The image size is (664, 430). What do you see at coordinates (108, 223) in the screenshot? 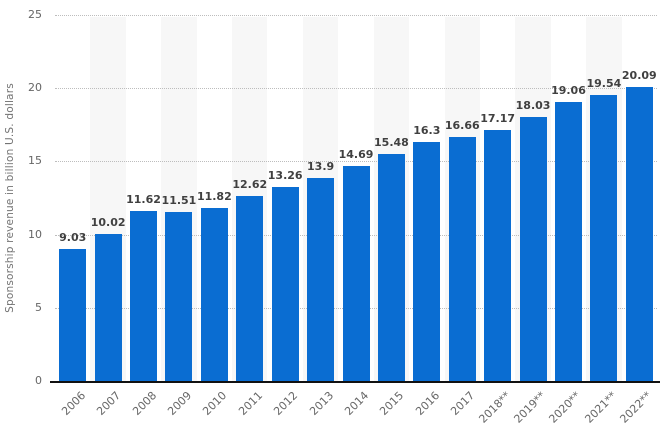
I see `bar-value-label: 10.02` at bounding box center [108, 223].